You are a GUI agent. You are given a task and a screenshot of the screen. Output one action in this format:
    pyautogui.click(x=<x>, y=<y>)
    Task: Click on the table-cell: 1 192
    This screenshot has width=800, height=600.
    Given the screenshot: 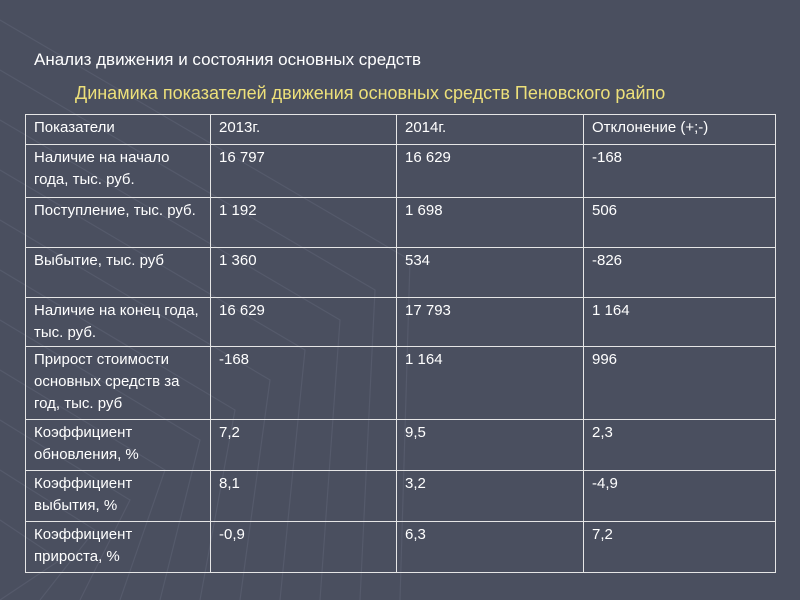 What is the action you would take?
    pyautogui.click(x=303, y=222)
    